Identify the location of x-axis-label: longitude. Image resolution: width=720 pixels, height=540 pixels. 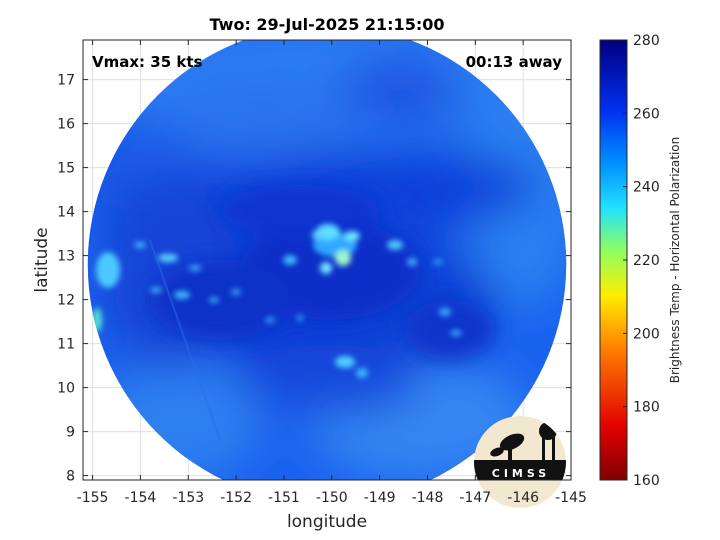
(327, 522).